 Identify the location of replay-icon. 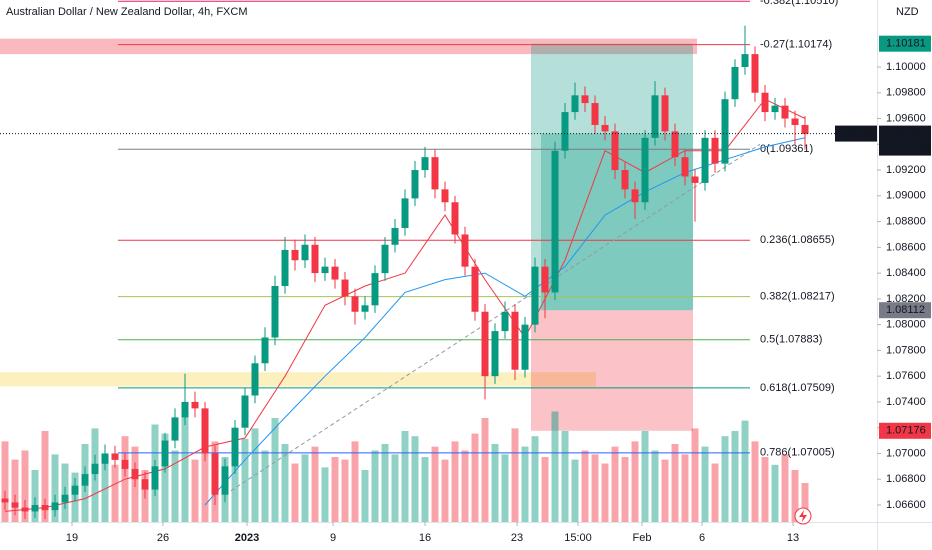
(803, 516).